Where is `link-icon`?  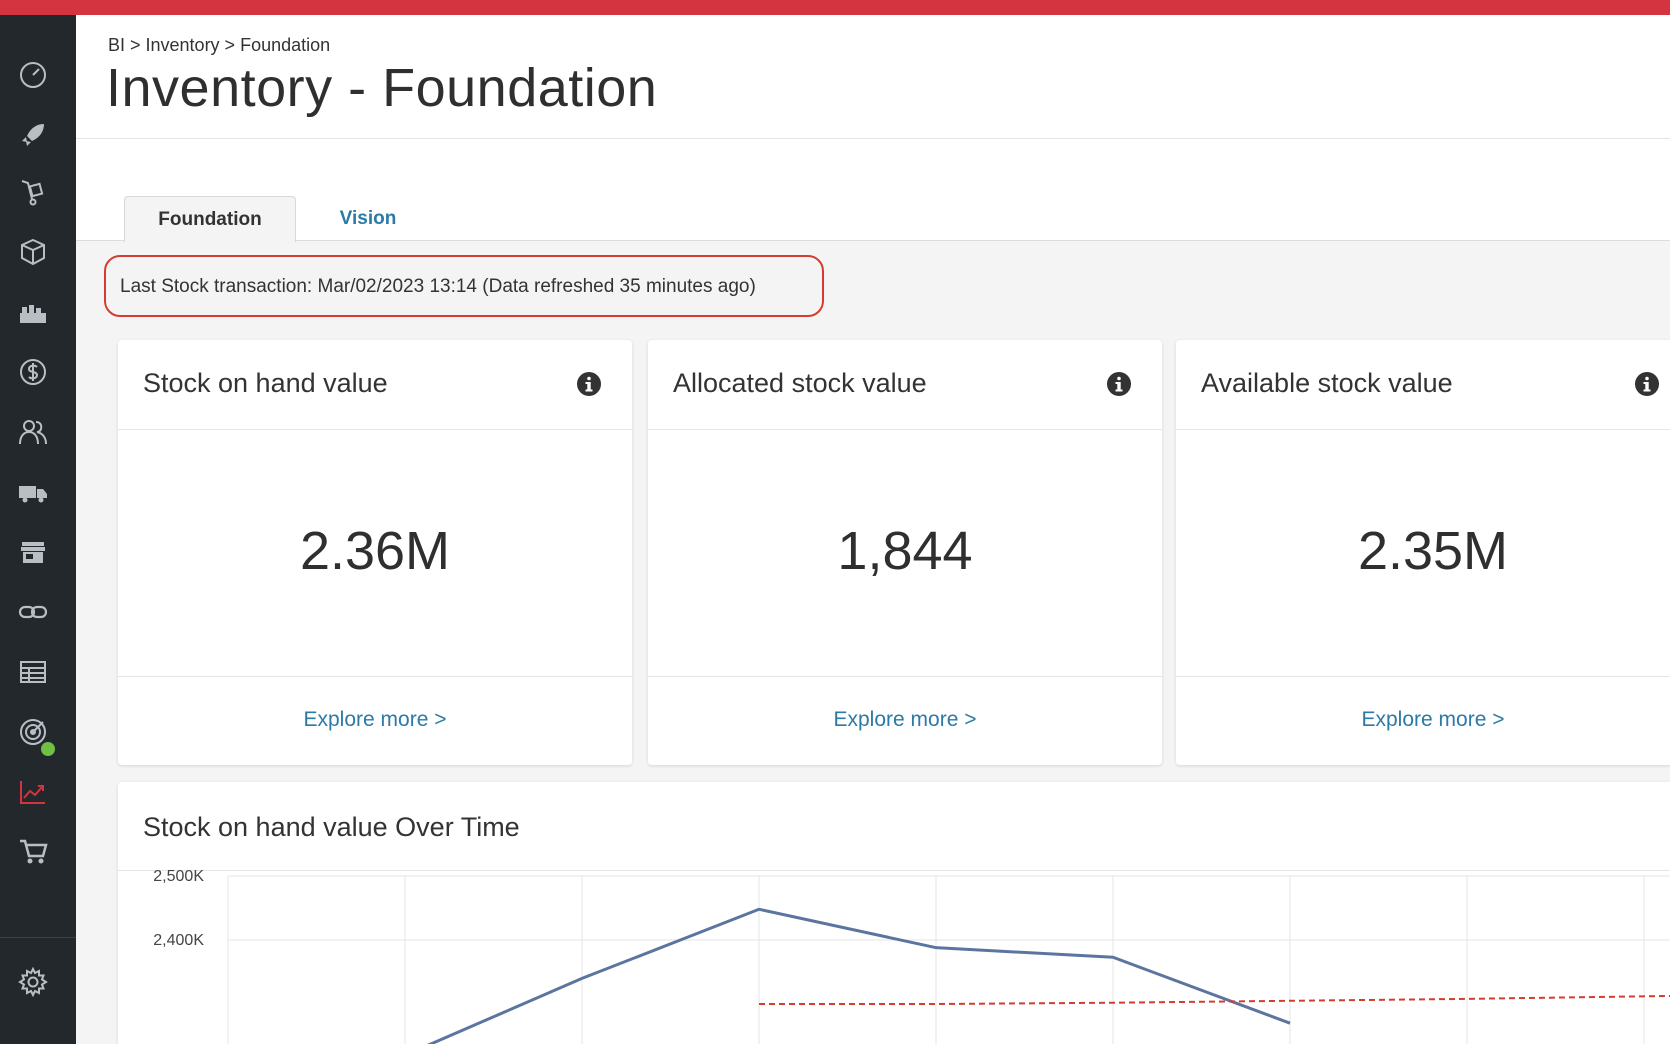 link-icon is located at coordinates (33, 612).